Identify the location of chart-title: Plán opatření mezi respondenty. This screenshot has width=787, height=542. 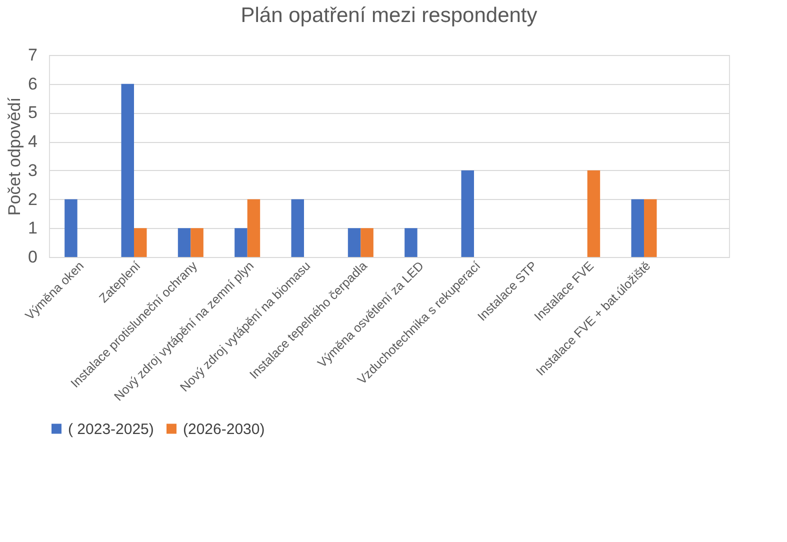
(389, 15).